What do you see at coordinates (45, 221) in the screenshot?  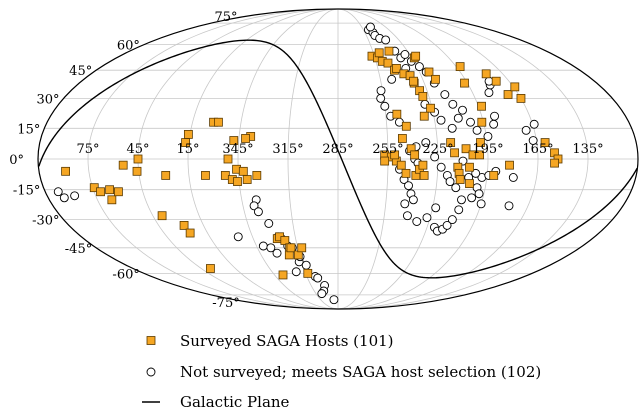 I see `y-tick-label: -30°` at bounding box center [45, 221].